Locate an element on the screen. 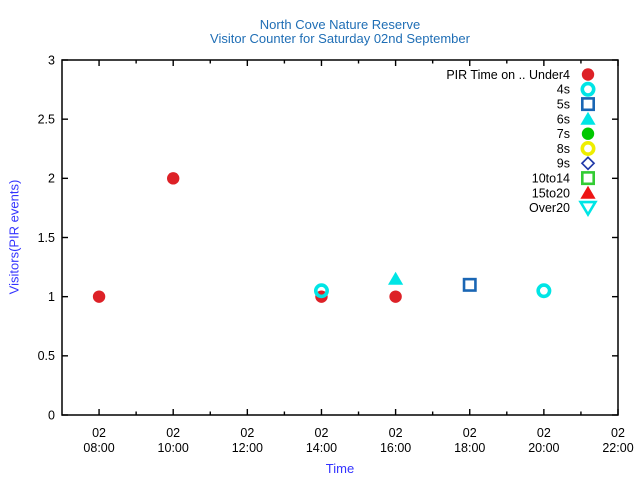  legend-label: 9s is located at coordinates (563, 164).